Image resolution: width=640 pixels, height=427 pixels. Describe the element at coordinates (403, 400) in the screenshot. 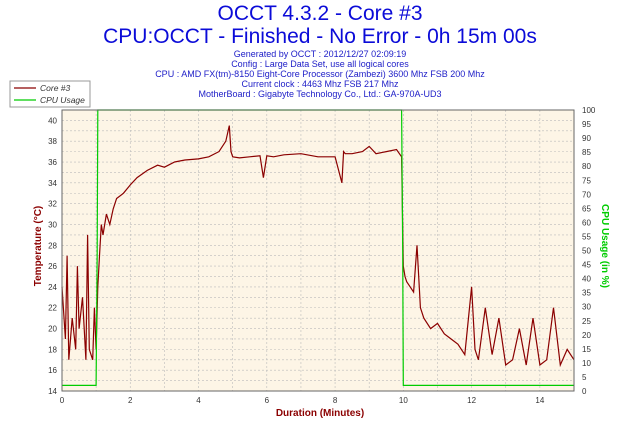

I see `x-tick-label: 10` at that location.